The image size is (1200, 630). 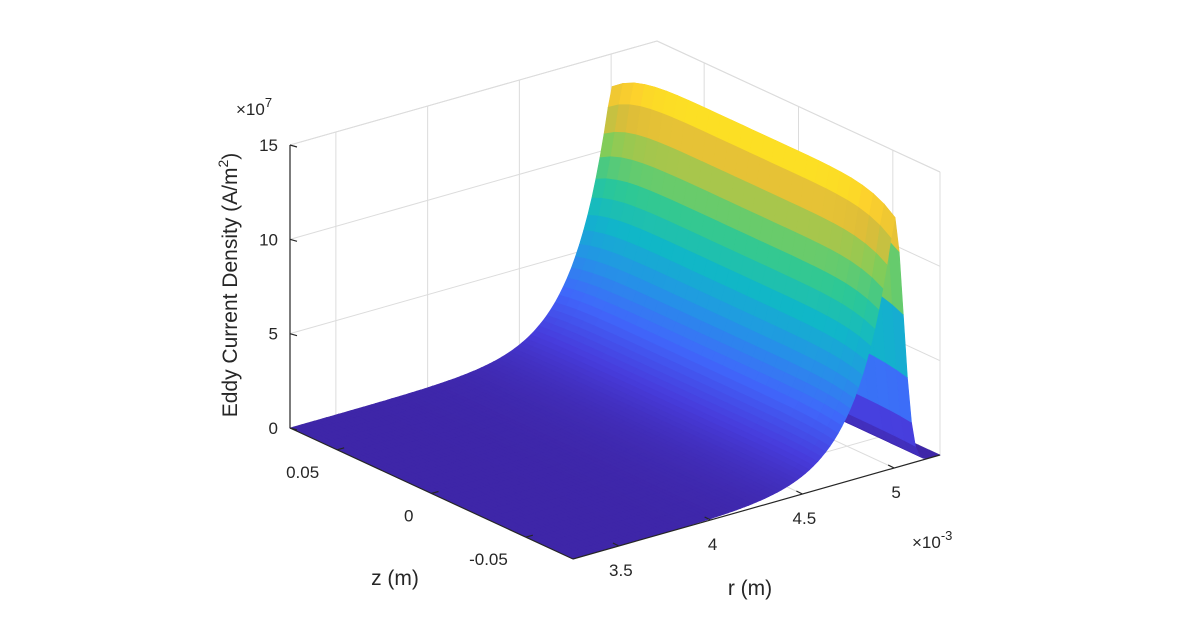 What do you see at coordinates (254, 107) in the screenshot?
I see `z-exponent-label: ×10⁷` at bounding box center [254, 107].